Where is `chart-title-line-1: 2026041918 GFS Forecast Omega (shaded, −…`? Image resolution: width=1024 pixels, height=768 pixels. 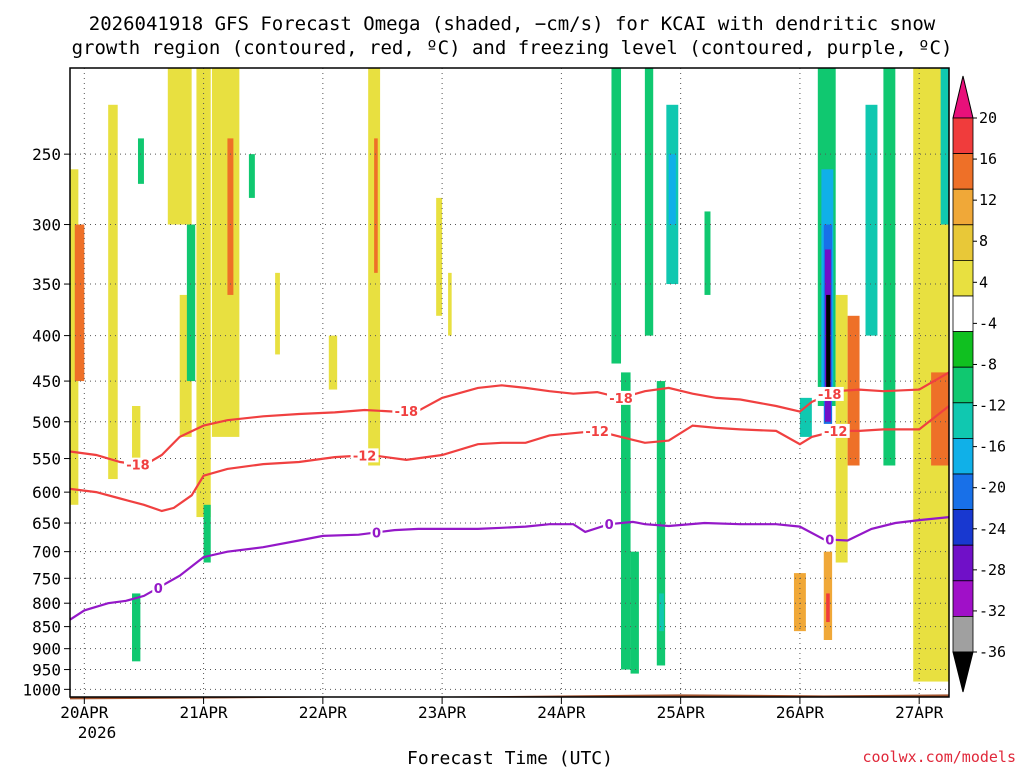
chart-title-line-1: 2026041918 GFS Forecast Omega (shaded, −… is located at coordinates (512, 24).